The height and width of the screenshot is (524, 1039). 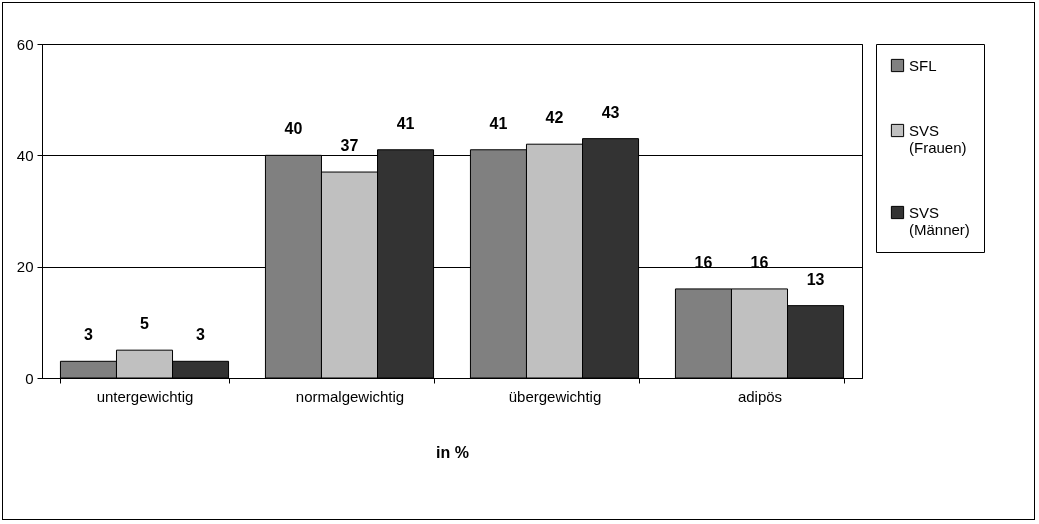 What do you see at coordinates (25, 44) in the screenshot?
I see `y-tick-label: 60` at bounding box center [25, 44].